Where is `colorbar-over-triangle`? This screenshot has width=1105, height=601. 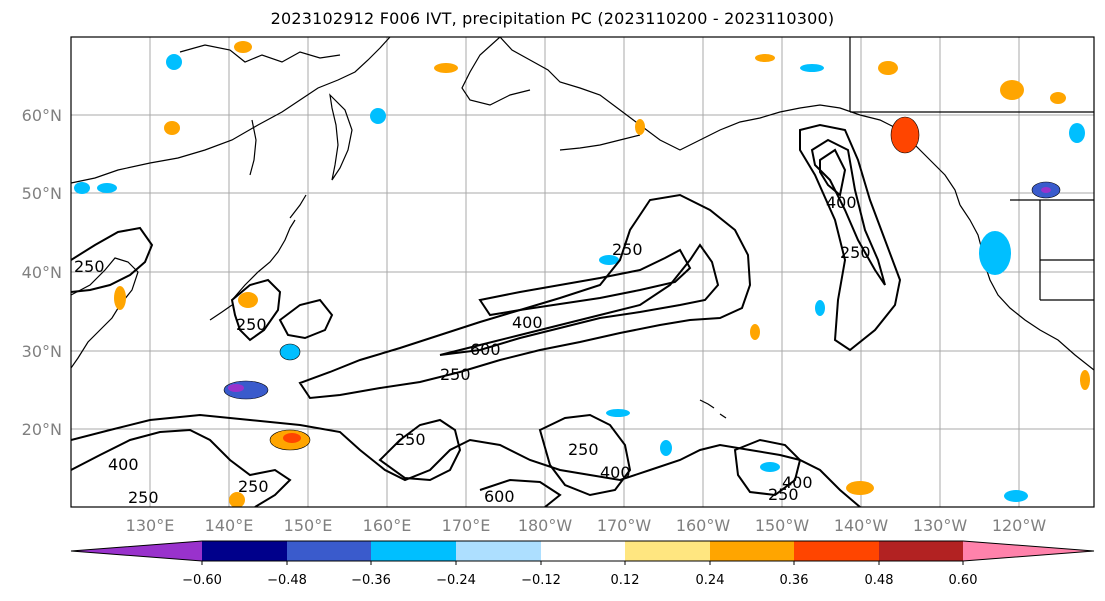
colorbar-over-triangle is located at coordinates (1028, 551).